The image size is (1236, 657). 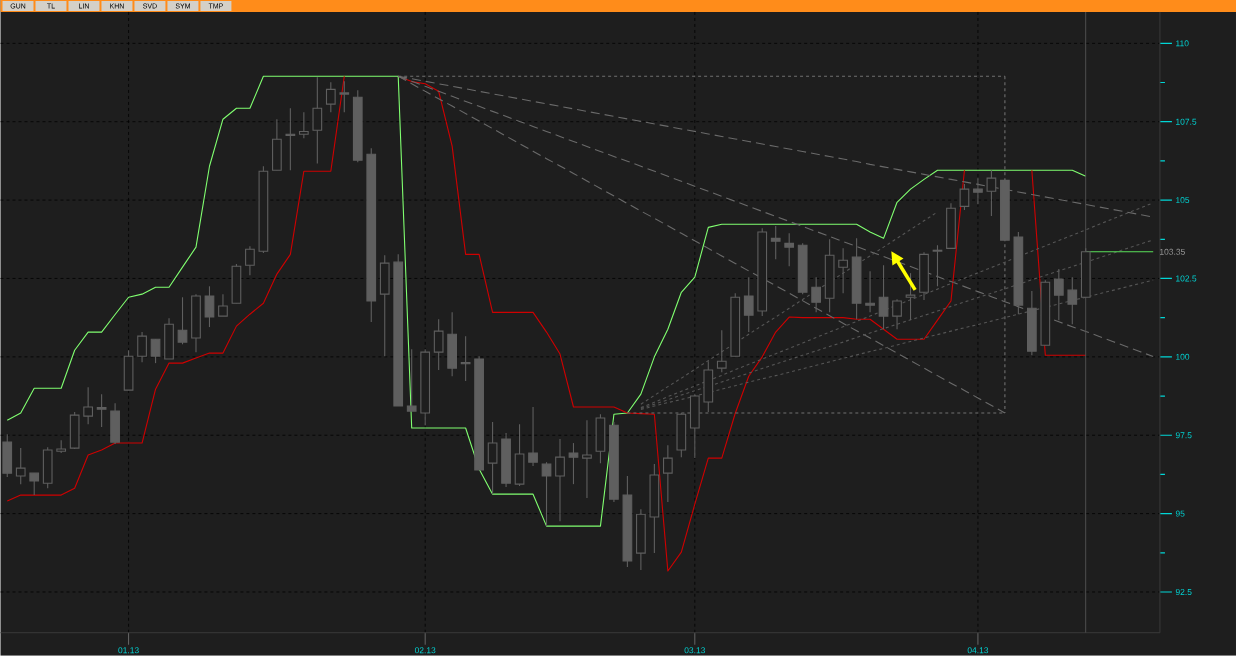 I want to click on y-tick-label: 95, so click(x=1180, y=513).